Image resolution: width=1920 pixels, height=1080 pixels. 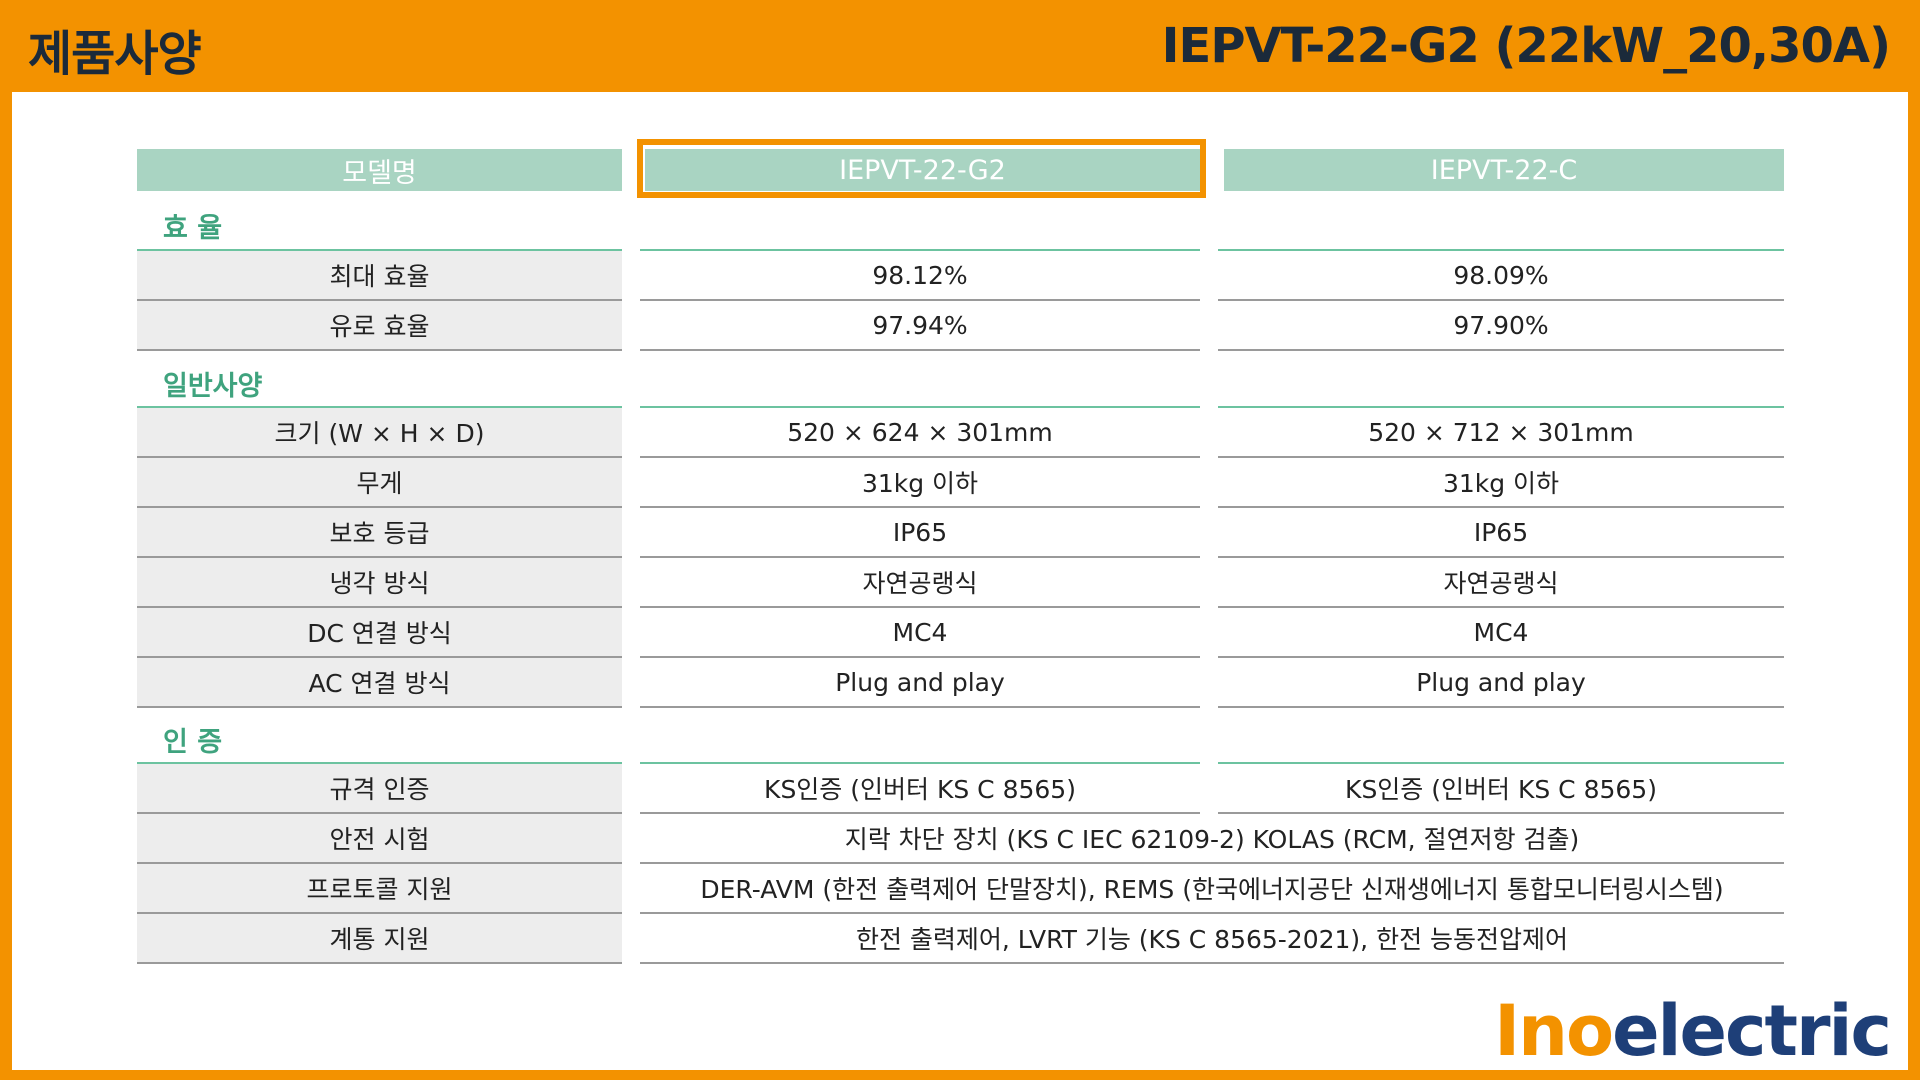 What do you see at coordinates (1752, 1031) in the screenshot?
I see `logo-part-electric: electric` at bounding box center [1752, 1031].